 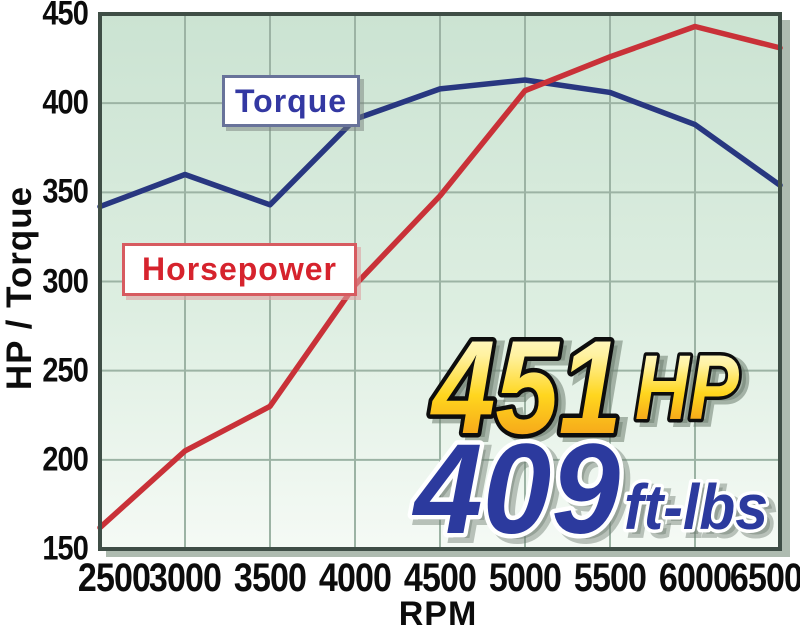 I want to click on x-tick-label: 3000, so click(x=185, y=578).